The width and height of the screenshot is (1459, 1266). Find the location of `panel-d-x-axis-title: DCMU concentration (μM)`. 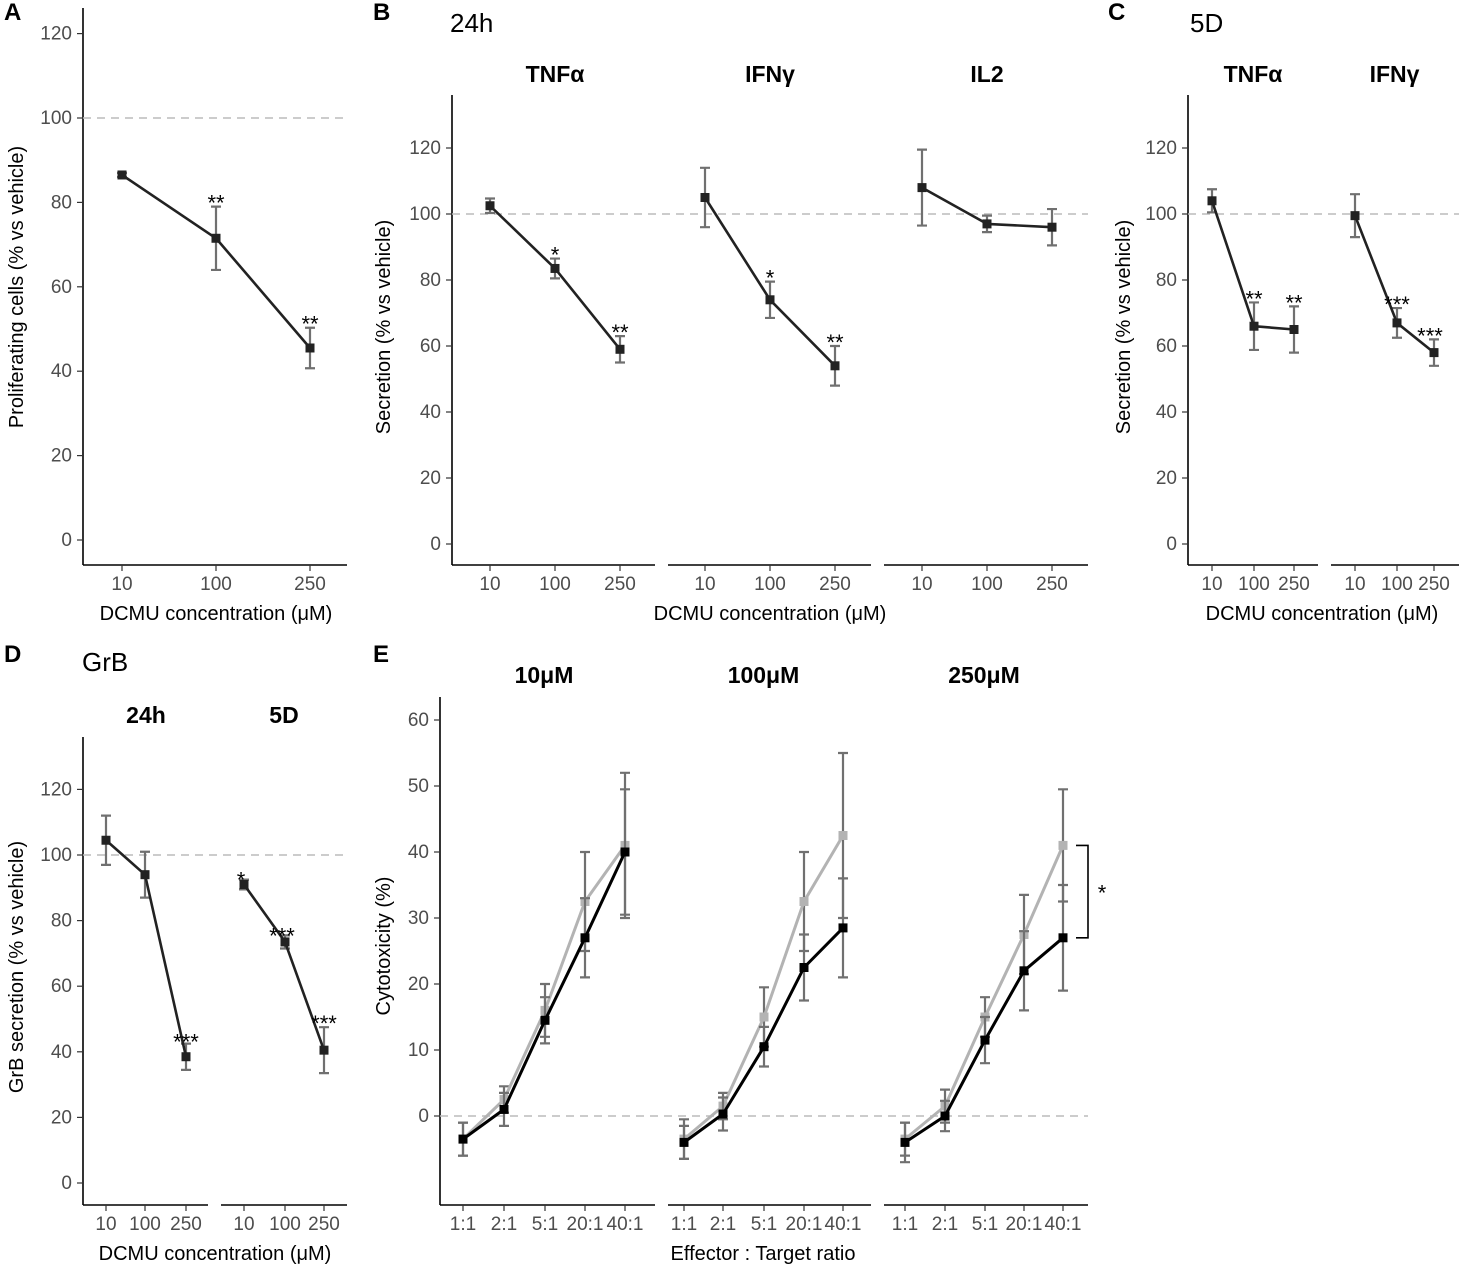

panel-d-x-axis-title: DCMU concentration (μM) is located at coordinates (215, 1254).